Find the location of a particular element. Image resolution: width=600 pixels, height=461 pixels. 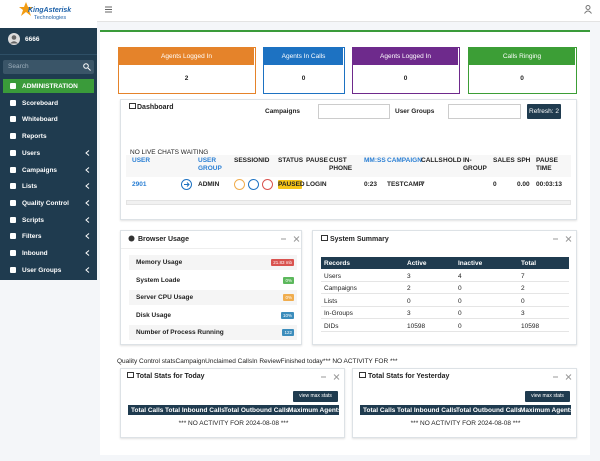

search-box: Search is located at coordinates (48, 67).